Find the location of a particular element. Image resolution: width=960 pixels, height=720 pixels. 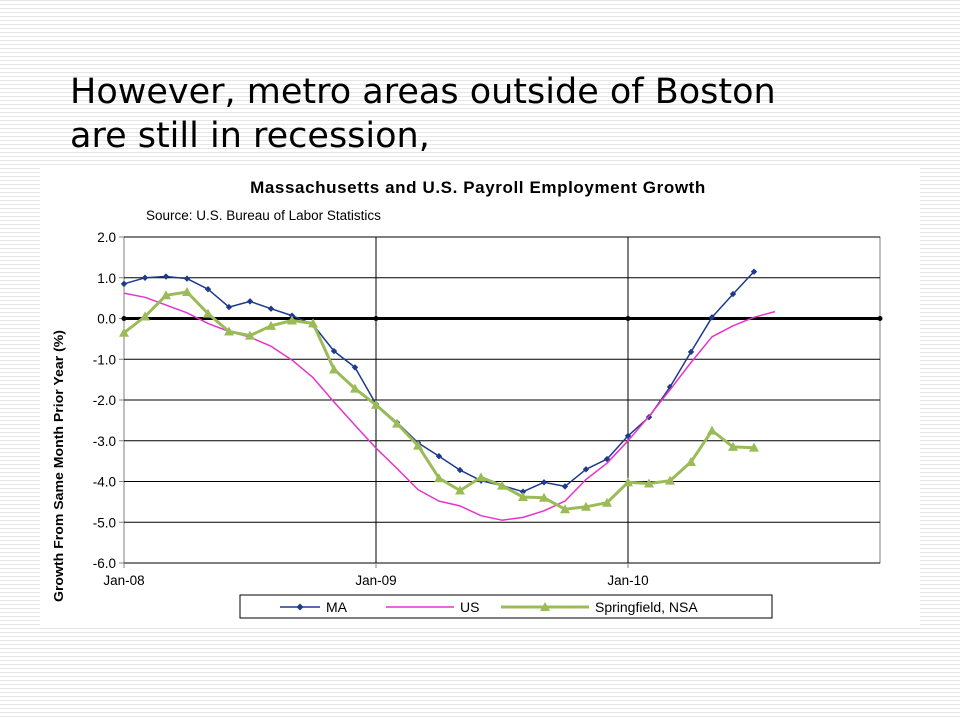

legend-label: US is located at coordinates (469, 607).